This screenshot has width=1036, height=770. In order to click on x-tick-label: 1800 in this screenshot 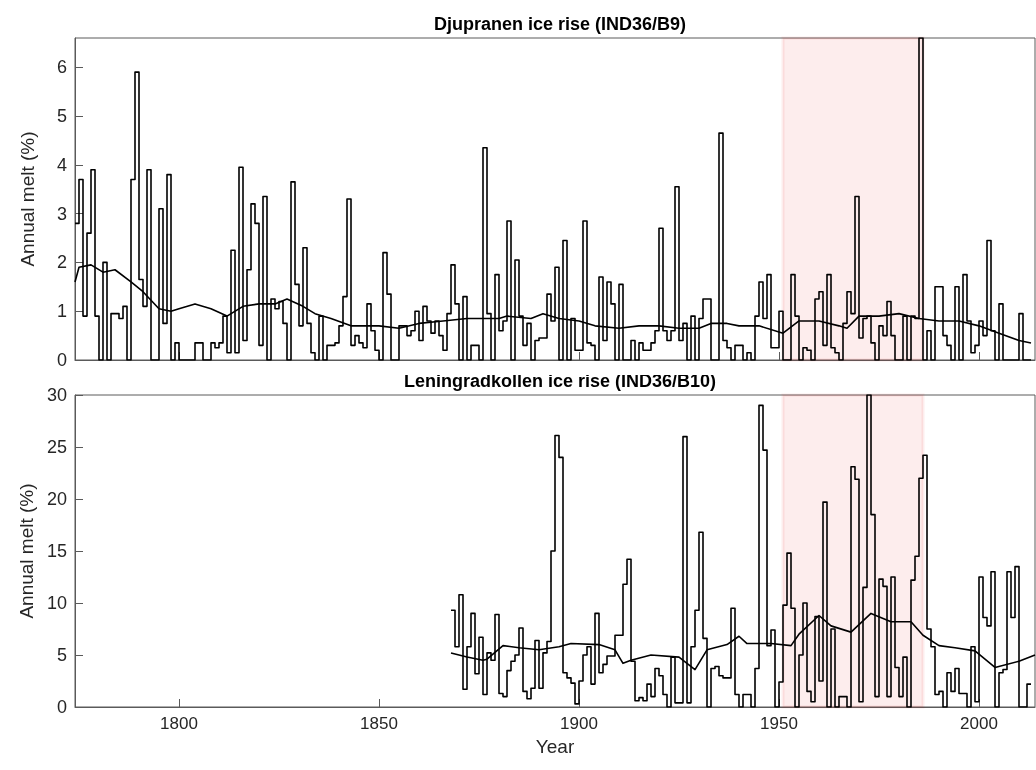, I will do `click(179, 723)`.